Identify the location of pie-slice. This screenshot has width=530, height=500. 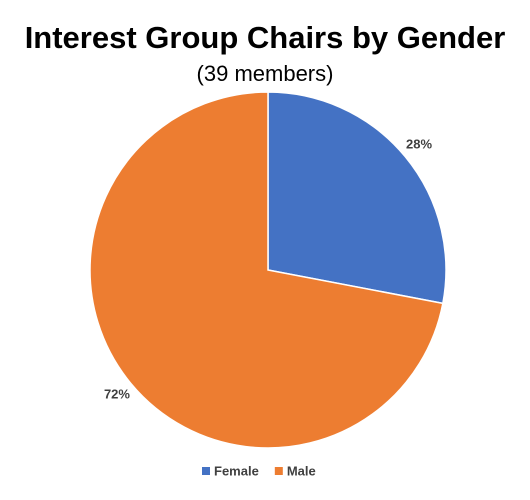
(357, 198).